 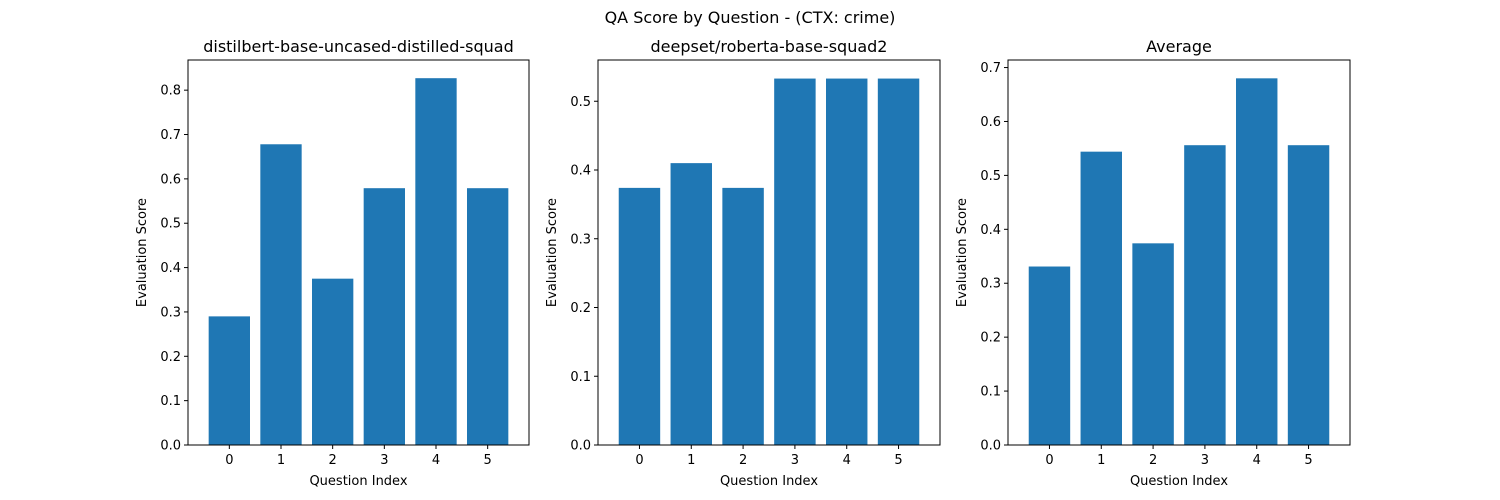 What do you see at coordinates (1153, 460) in the screenshot?
I see `xtick-label-2-2: 2` at bounding box center [1153, 460].